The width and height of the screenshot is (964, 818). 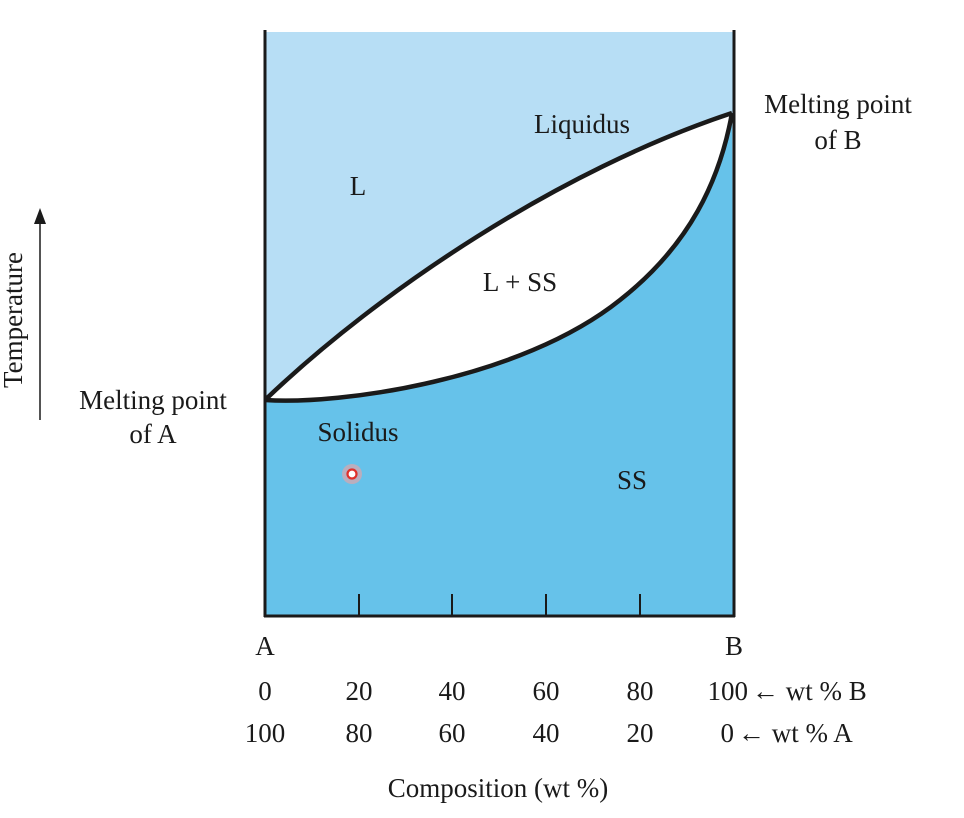 I want to click on wt-a-tick-60: 60, so click(x=452, y=733).